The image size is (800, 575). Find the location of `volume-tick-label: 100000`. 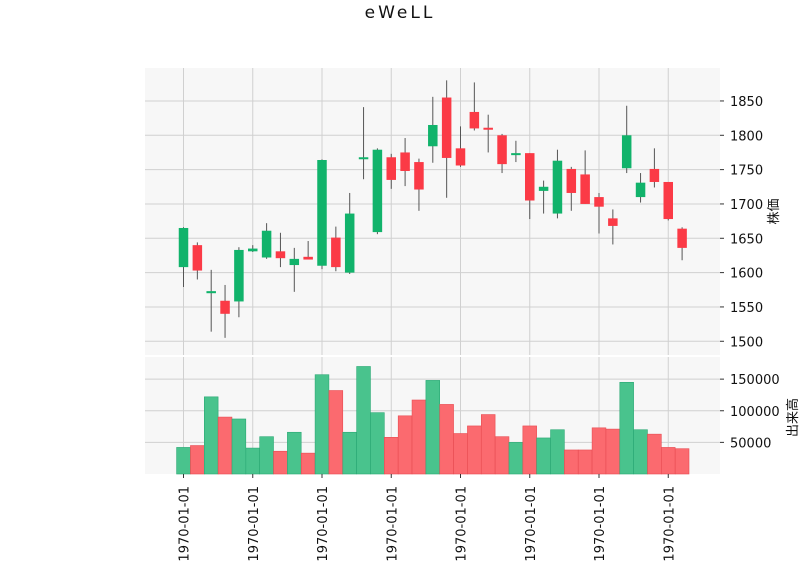

volume-tick-label: 100000 is located at coordinates (755, 412).